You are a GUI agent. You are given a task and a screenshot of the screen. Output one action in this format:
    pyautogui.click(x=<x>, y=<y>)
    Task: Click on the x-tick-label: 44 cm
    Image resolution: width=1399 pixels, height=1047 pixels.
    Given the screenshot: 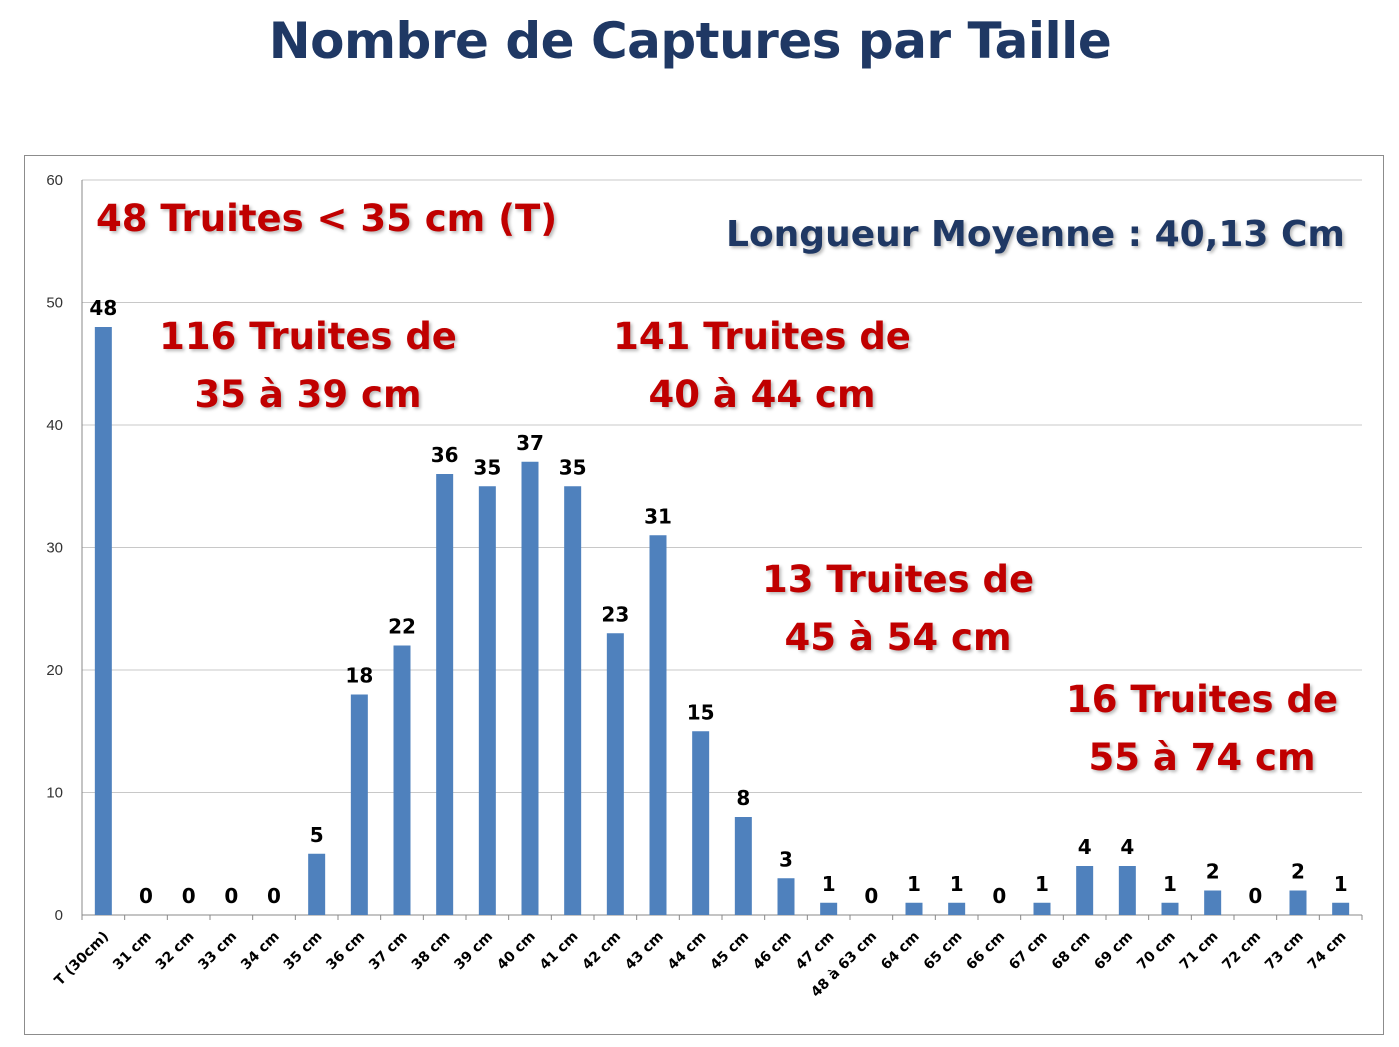 What is the action you would take?
    pyautogui.click(x=687, y=951)
    